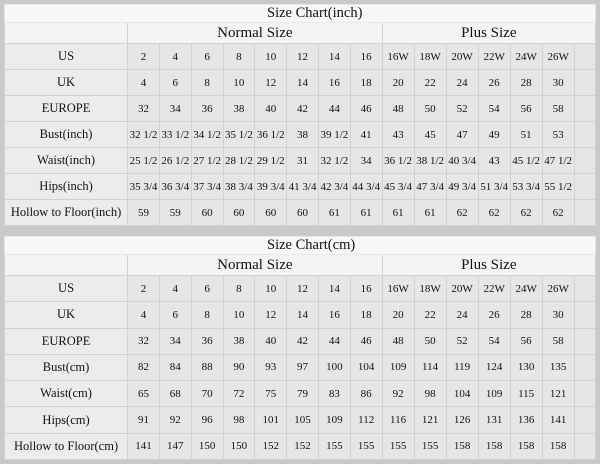  Describe the element at coordinates (271, 160) in the screenshot. I see `normal-size-cell: 29 1/2` at that location.